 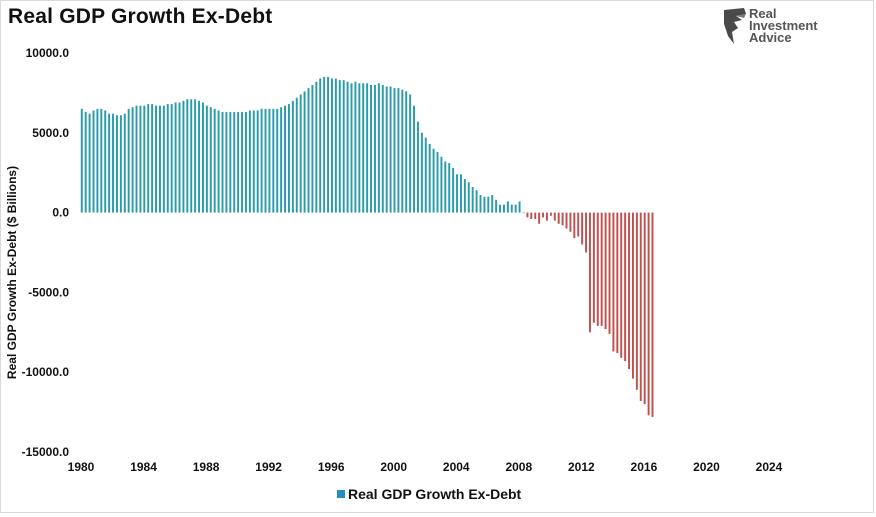 I want to click on logo-line-1: Real, so click(x=763, y=13).